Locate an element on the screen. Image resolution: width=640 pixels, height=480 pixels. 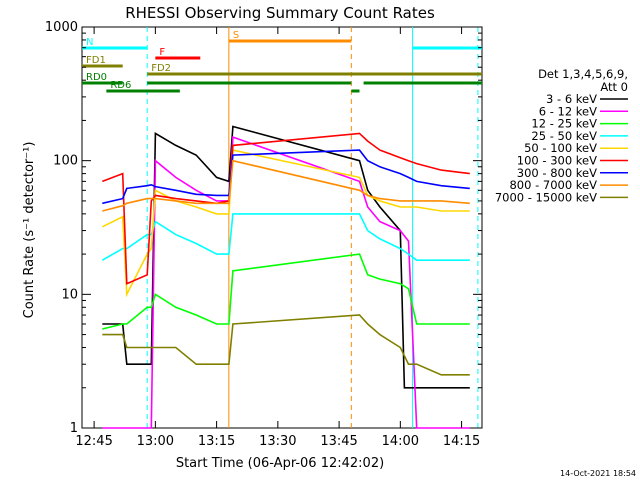
y-tick-label-2: 100 is located at coordinates (65, 161).